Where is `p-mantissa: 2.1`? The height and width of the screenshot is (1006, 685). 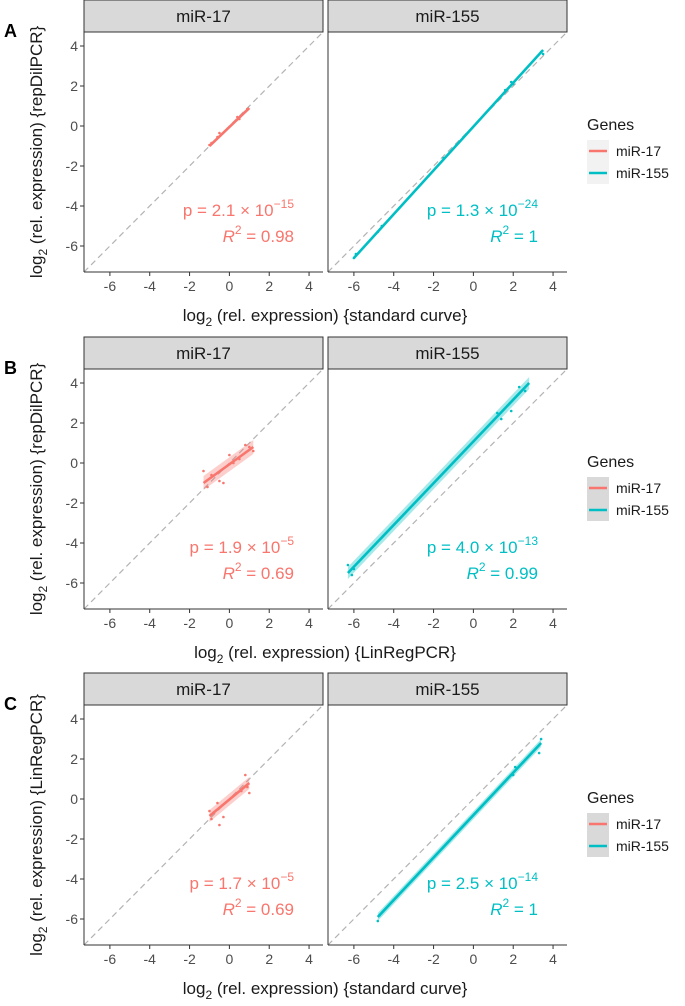 p-mantissa: 2.1 is located at coordinates (224, 210).